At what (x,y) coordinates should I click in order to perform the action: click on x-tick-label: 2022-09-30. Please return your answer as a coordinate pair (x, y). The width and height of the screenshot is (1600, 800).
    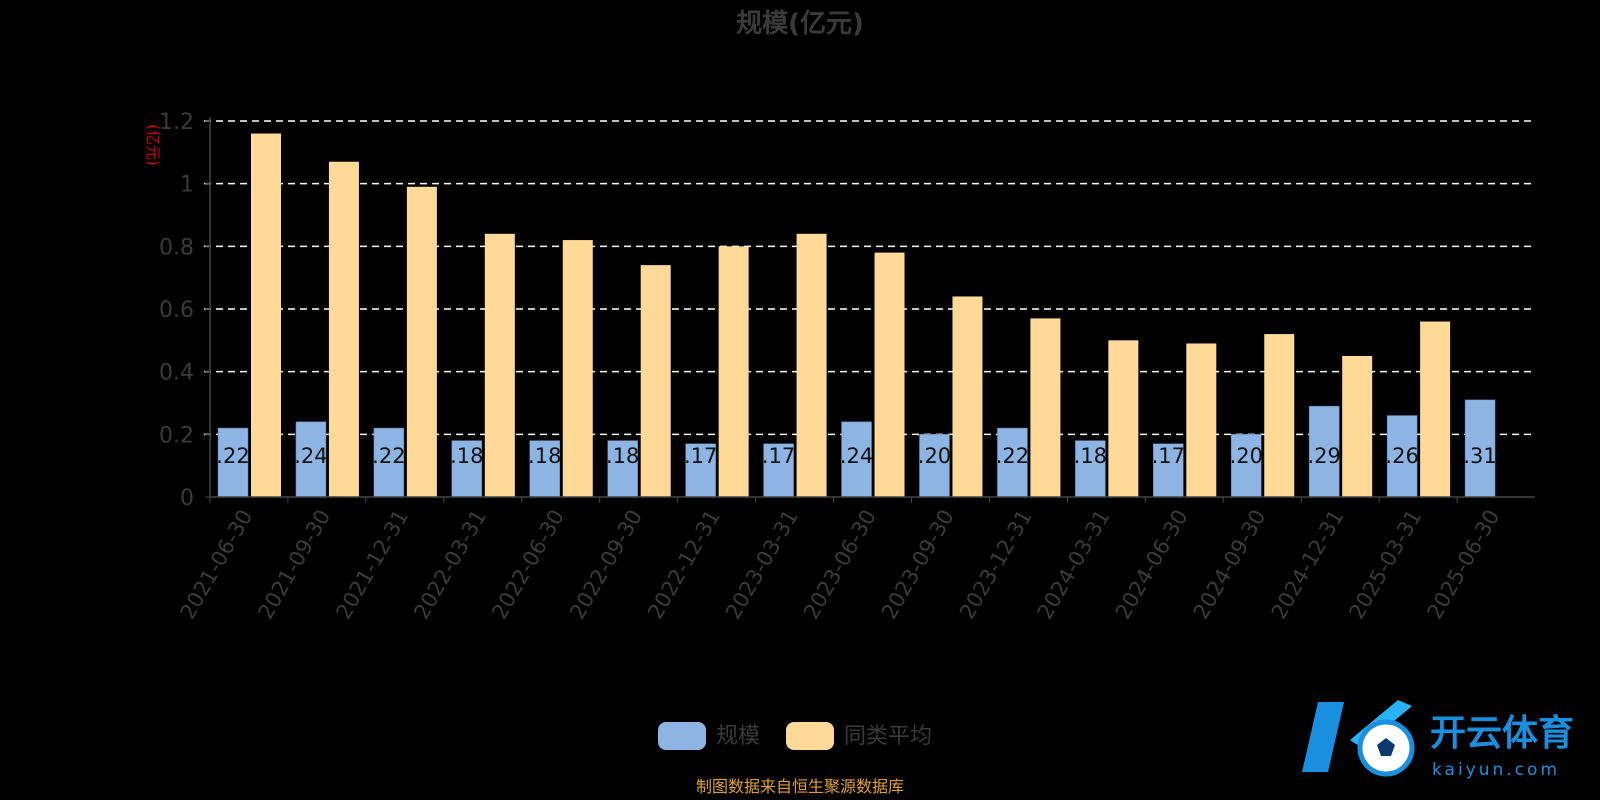
    Looking at the image, I should click on (606, 565).